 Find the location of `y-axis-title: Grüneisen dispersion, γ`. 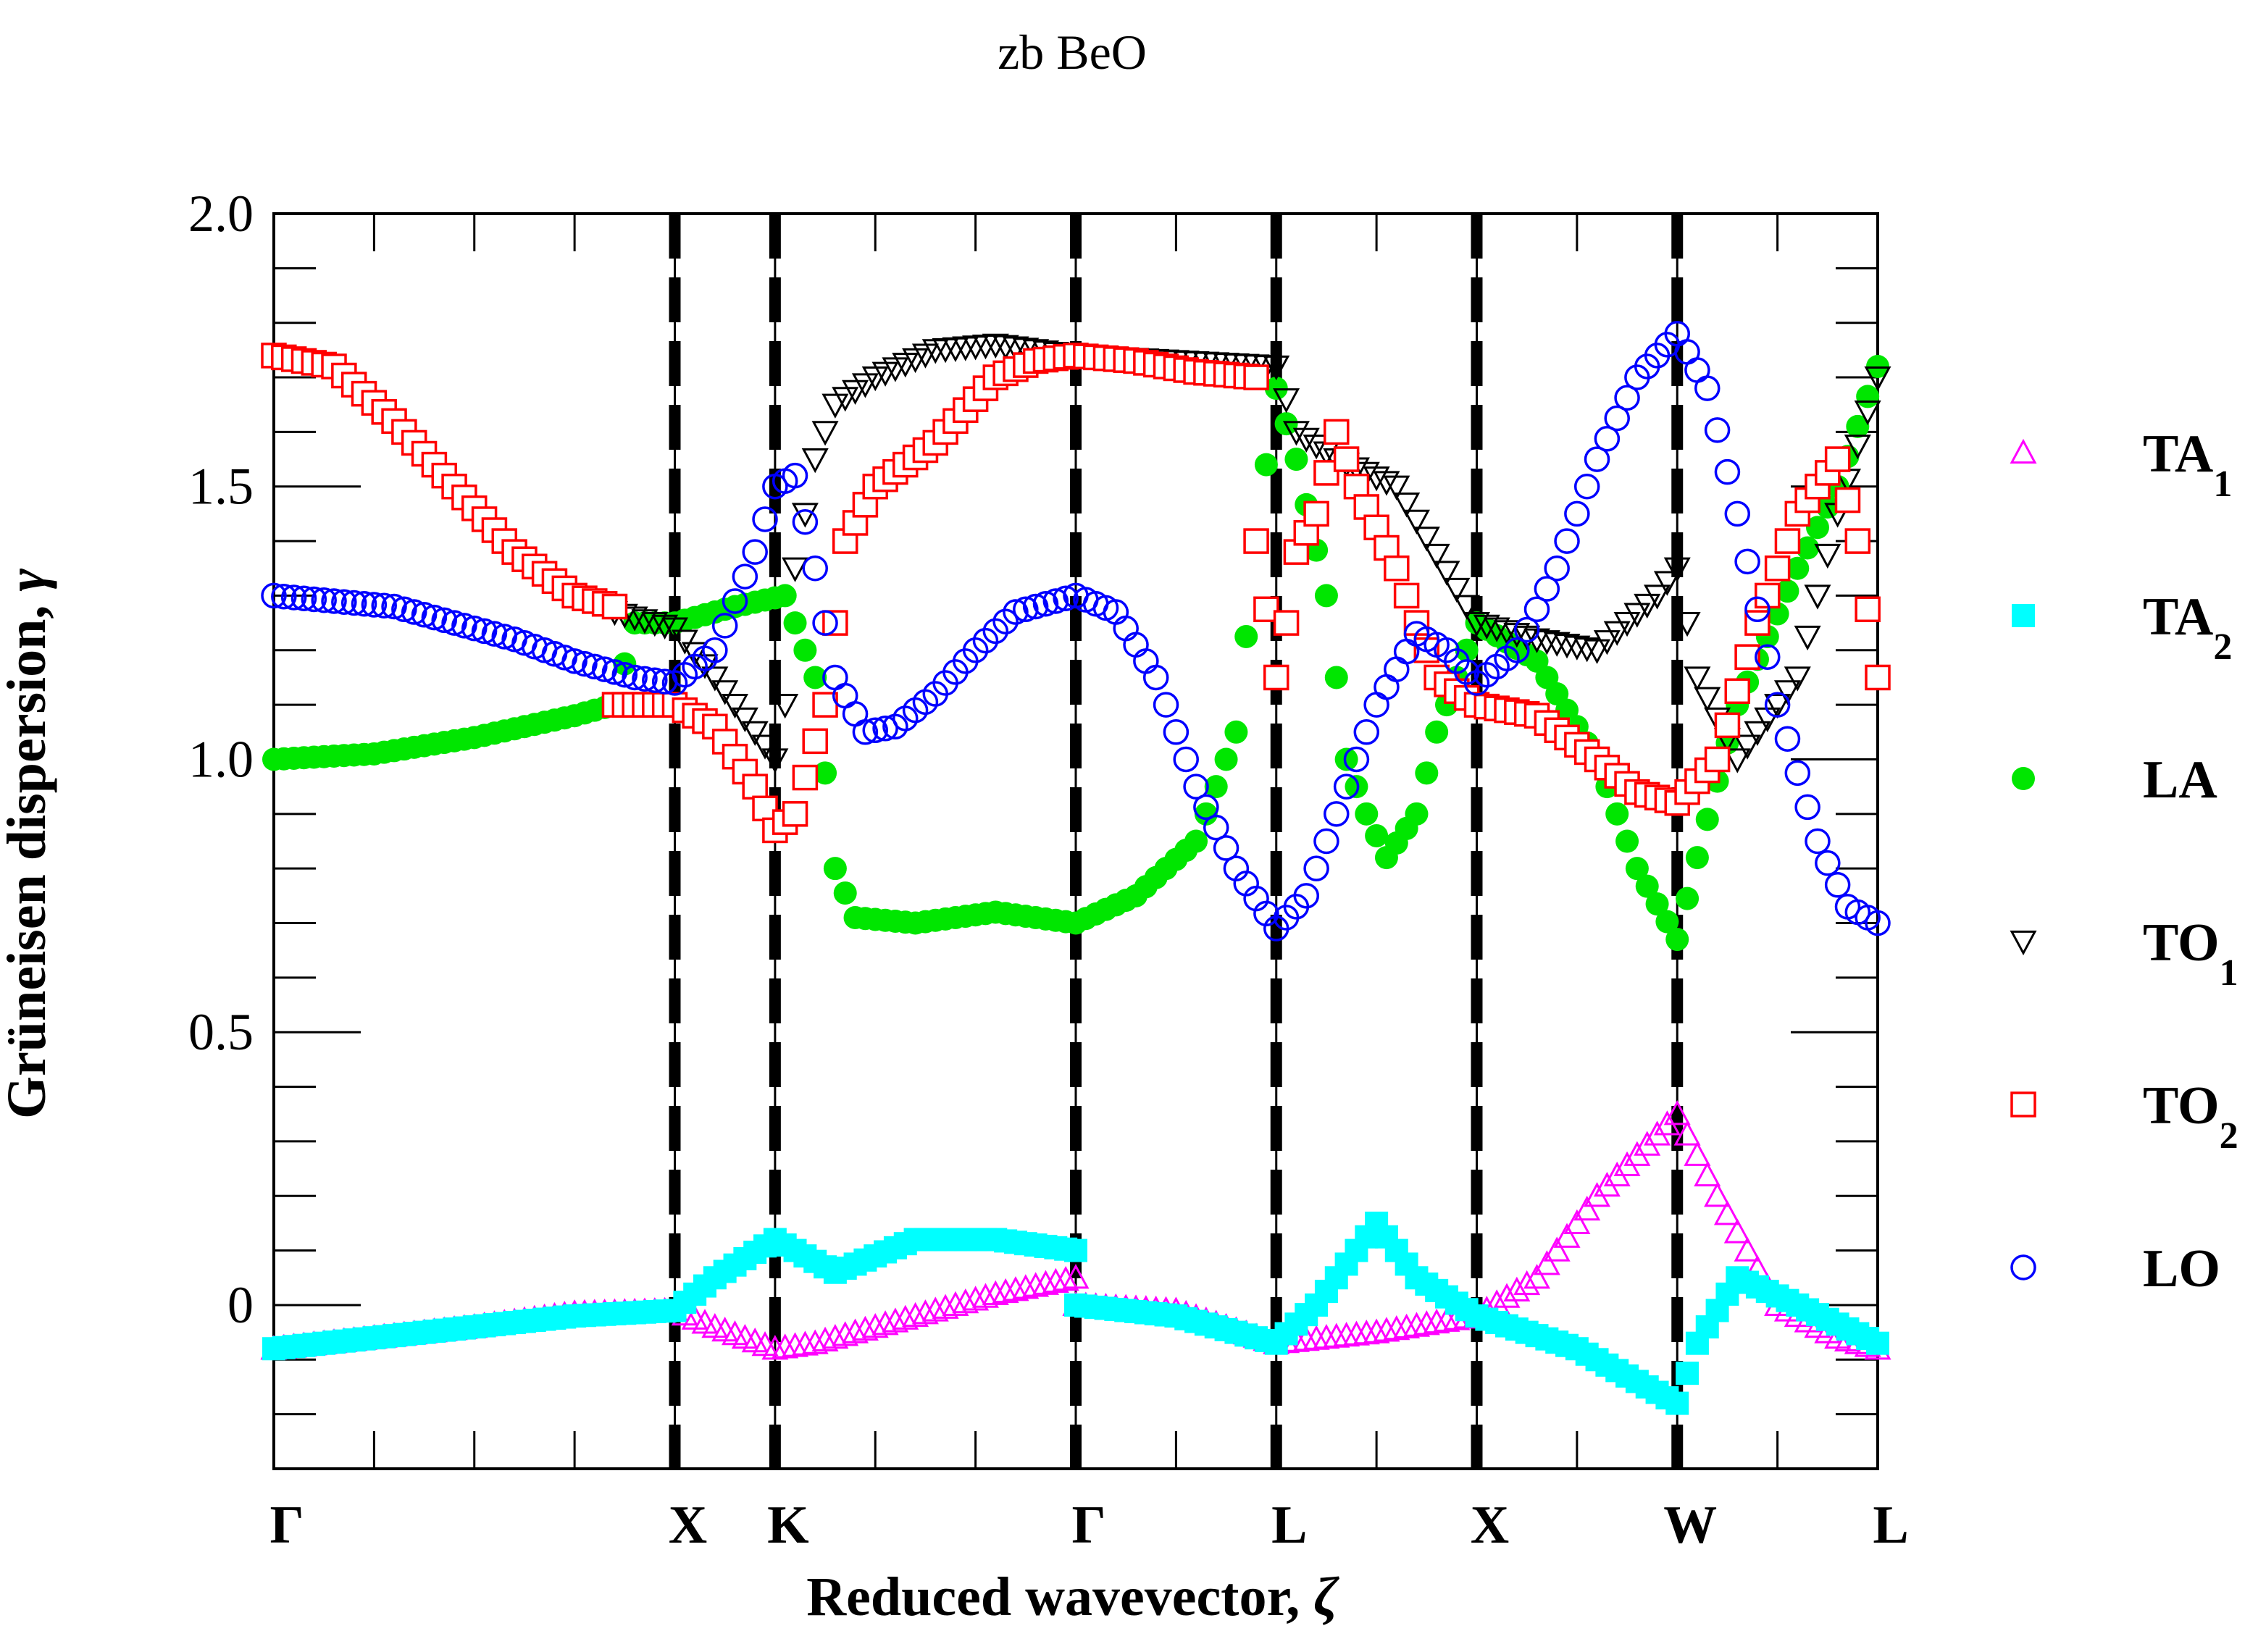

y-axis-title: Grüneisen dispersion, γ is located at coordinates (28, 844).